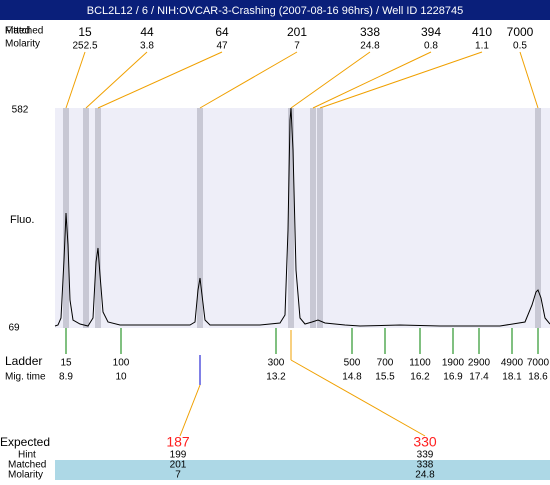 The height and width of the screenshot is (485, 550). What do you see at coordinates (121, 377) in the screenshot?
I see `ladder-time: 10` at bounding box center [121, 377].